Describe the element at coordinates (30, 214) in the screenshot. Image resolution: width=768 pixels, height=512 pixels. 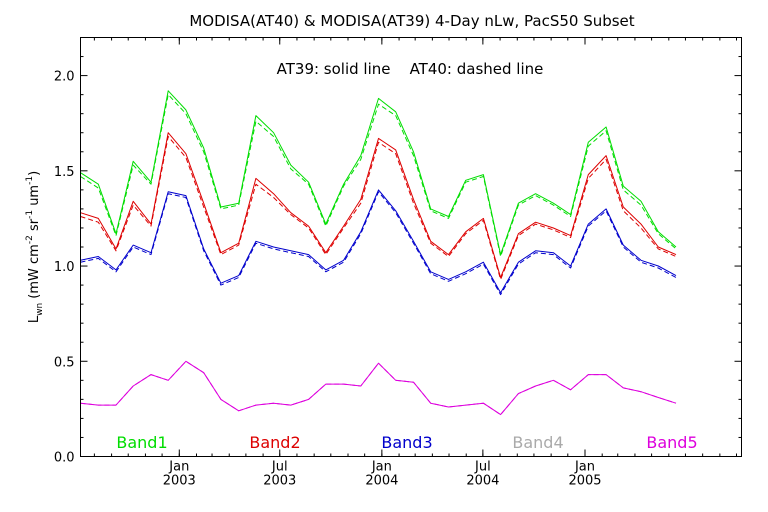
I see `y-label-exp2: -1` at that location.